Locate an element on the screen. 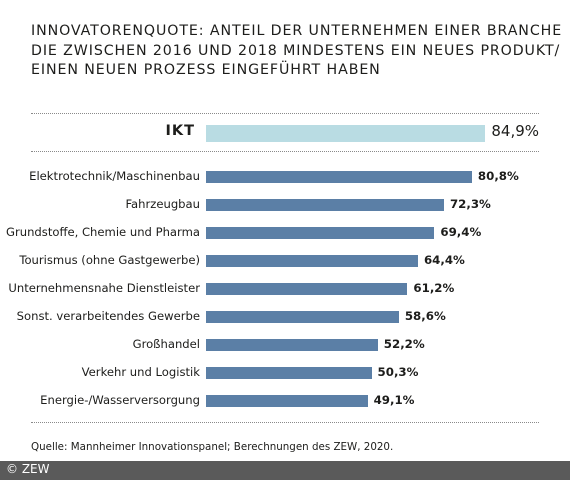  value-label: 64,4% is located at coordinates (444, 260).